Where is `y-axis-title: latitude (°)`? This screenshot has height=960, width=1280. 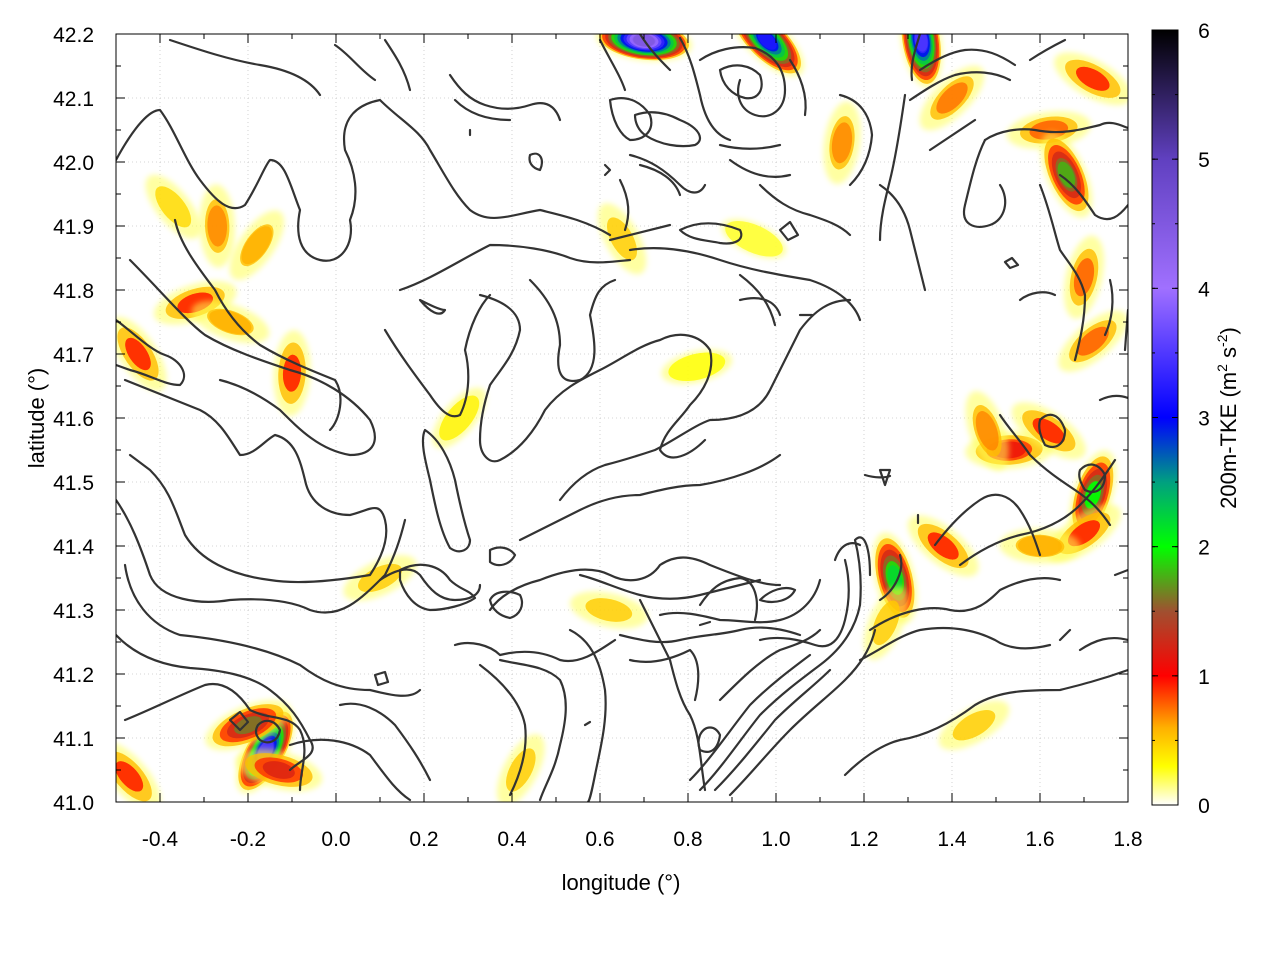
y-axis-title: latitude (°) is located at coordinates (36, 418).